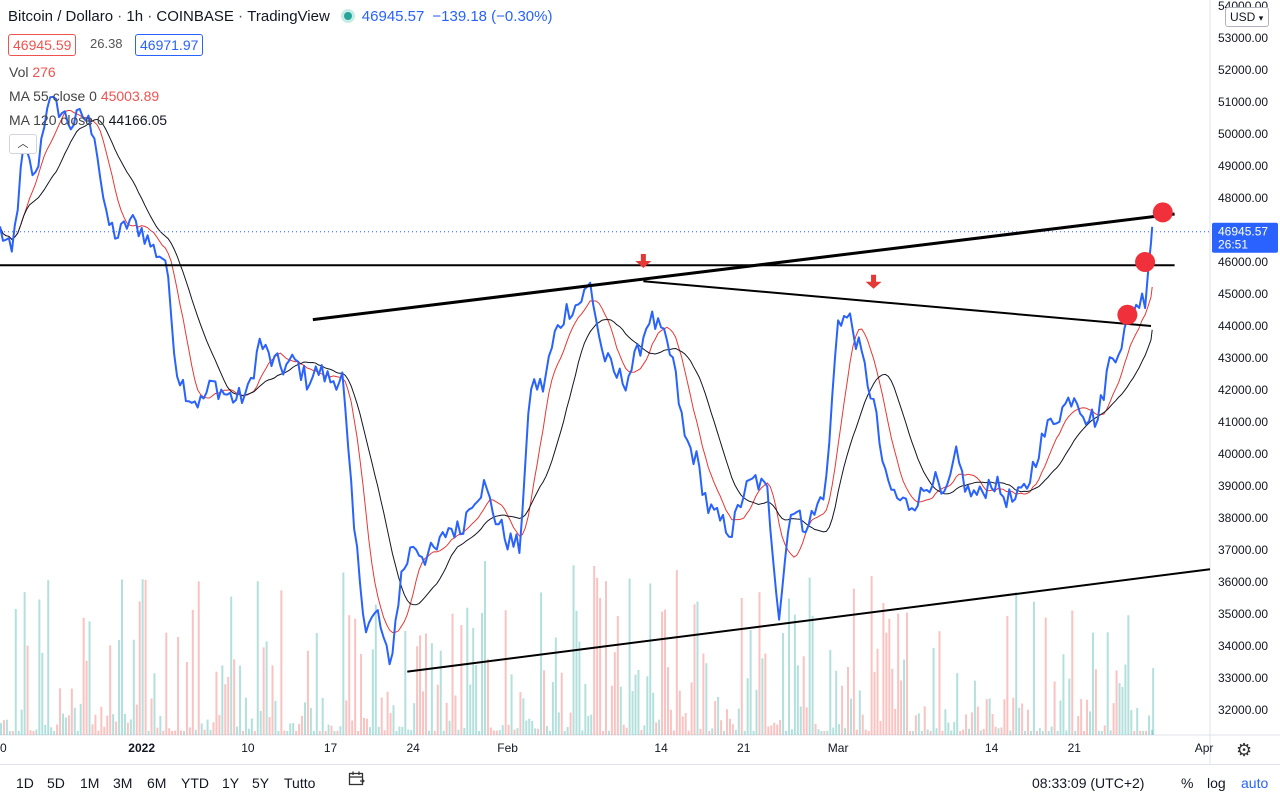  What do you see at coordinates (1088, 783) in the screenshot?
I see `clock-timezone: 08:33:09 (UTC+2)` at bounding box center [1088, 783].